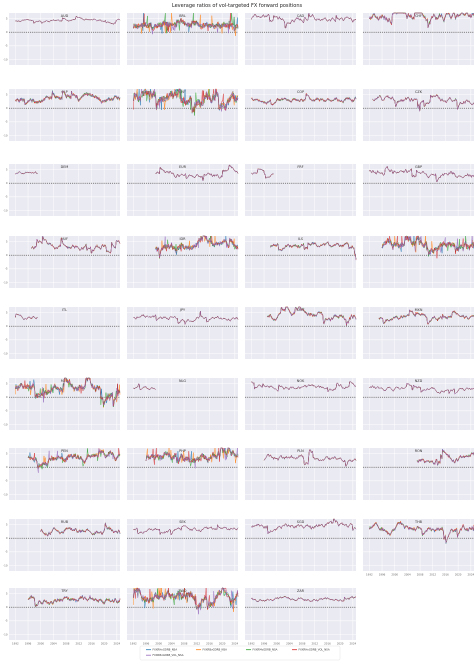 The height and width of the screenshot is (668, 474). What do you see at coordinates (301, 404) in the screenshot?
I see `panel-nok: NOK` at bounding box center [301, 404].